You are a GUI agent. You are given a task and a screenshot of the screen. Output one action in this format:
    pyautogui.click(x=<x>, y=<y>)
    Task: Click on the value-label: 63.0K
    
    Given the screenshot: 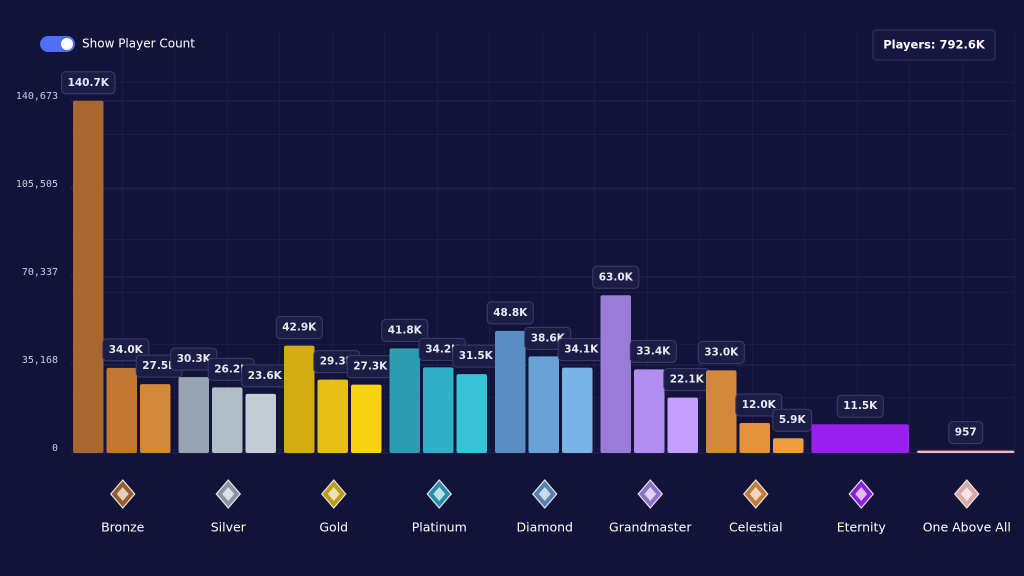 What is the action you would take?
    pyautogui.click(x=616, y=277)
    